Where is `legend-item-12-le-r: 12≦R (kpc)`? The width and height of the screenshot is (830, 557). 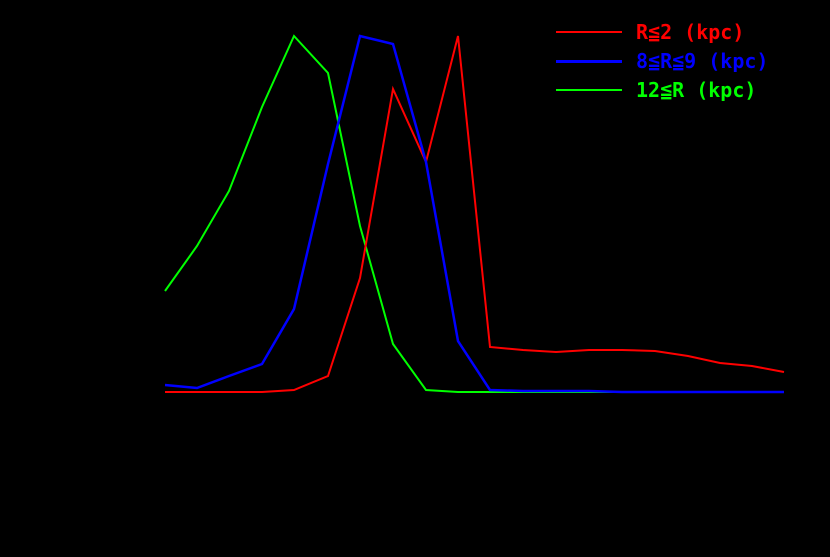
legend-item-12-le-r: 12≦R (kpc) is located at coordinates (686, 90).